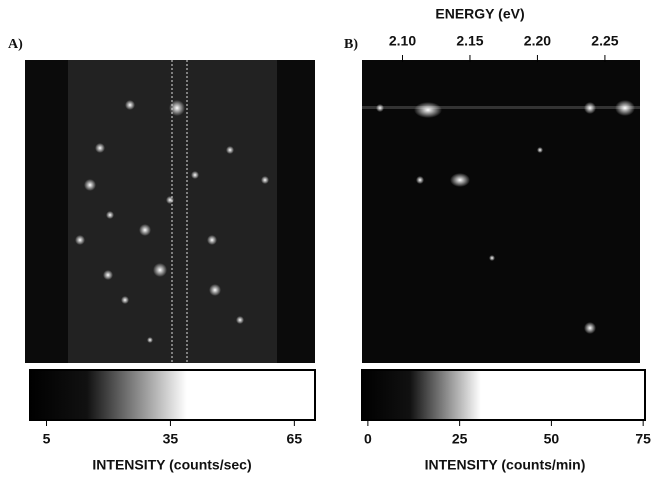 This screenshot has width=655, height=481. What do you see at coordinates (171, 439) in the screenshot?
I see `tick-label: 35` at bounding box center [171, 439].